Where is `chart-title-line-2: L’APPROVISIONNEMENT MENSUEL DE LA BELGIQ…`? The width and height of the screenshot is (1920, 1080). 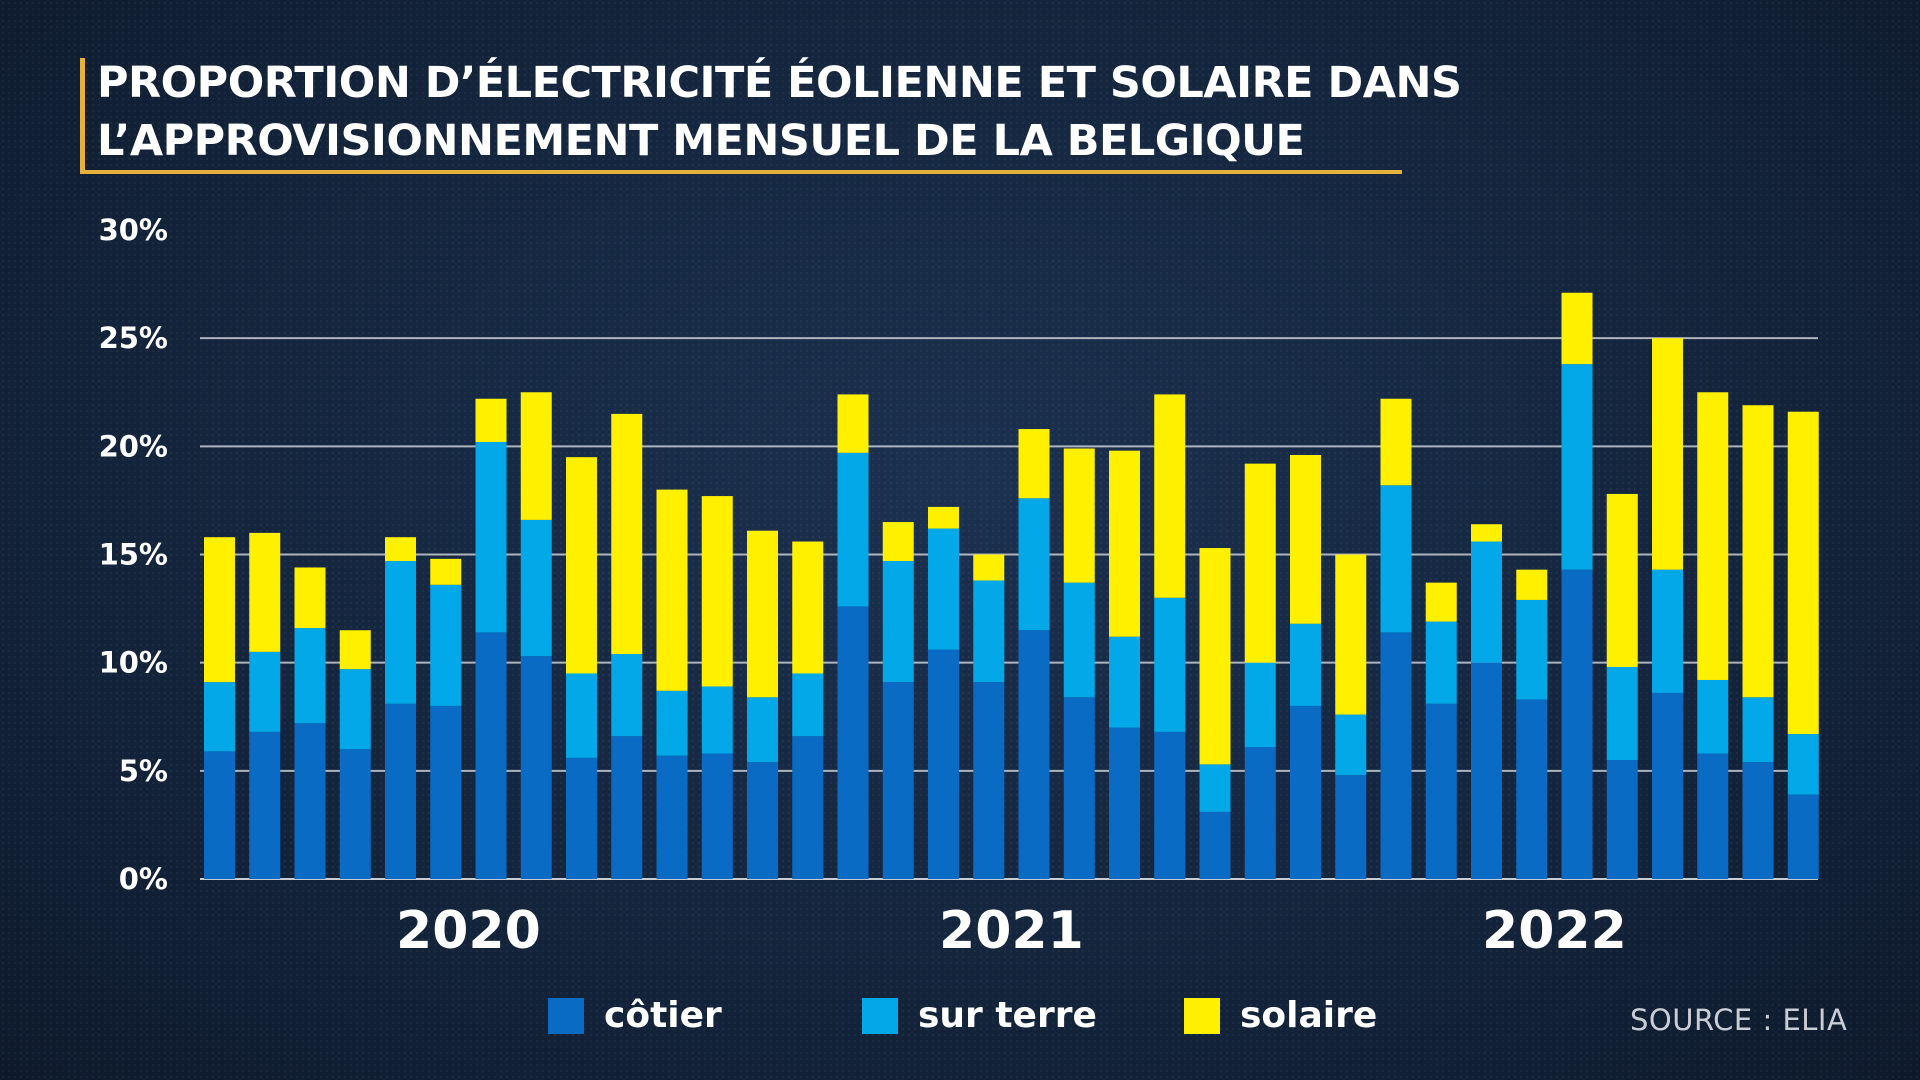 chart-title-line-2: L’APPROVISIONNEMENT MENSUEL DE LA BELGIQ… is located at coordinates (701, 141).